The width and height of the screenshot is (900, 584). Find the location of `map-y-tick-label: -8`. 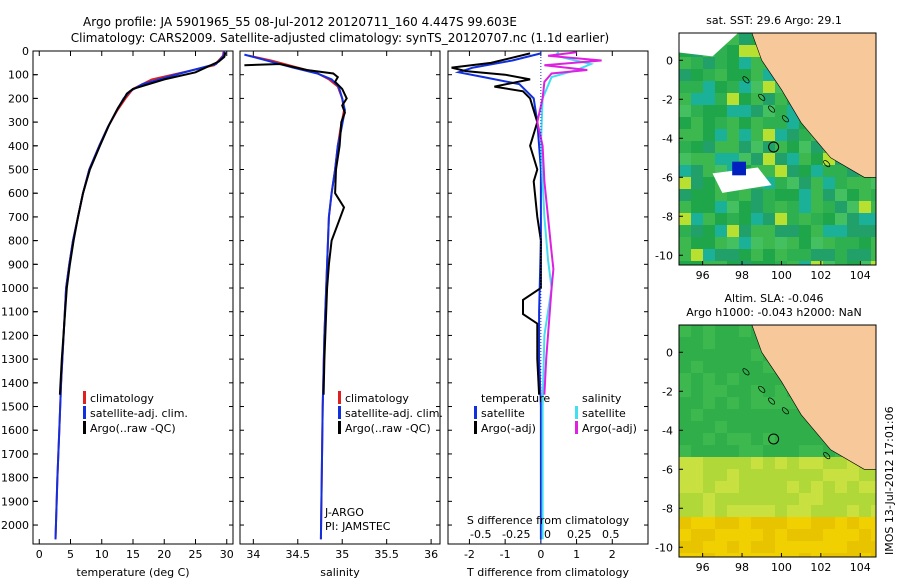

map-y-tick-label: -8 is located at coordinates (667, 216).